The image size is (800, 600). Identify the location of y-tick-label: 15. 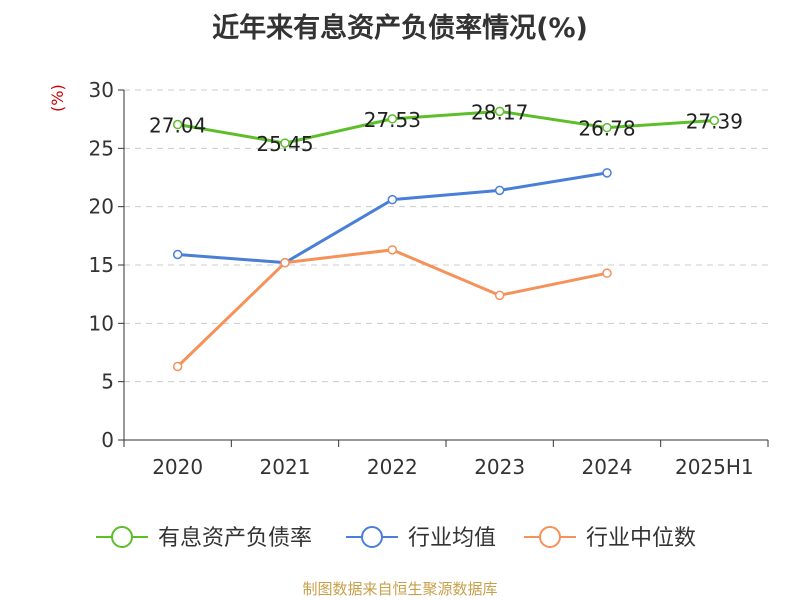
(101, 265).